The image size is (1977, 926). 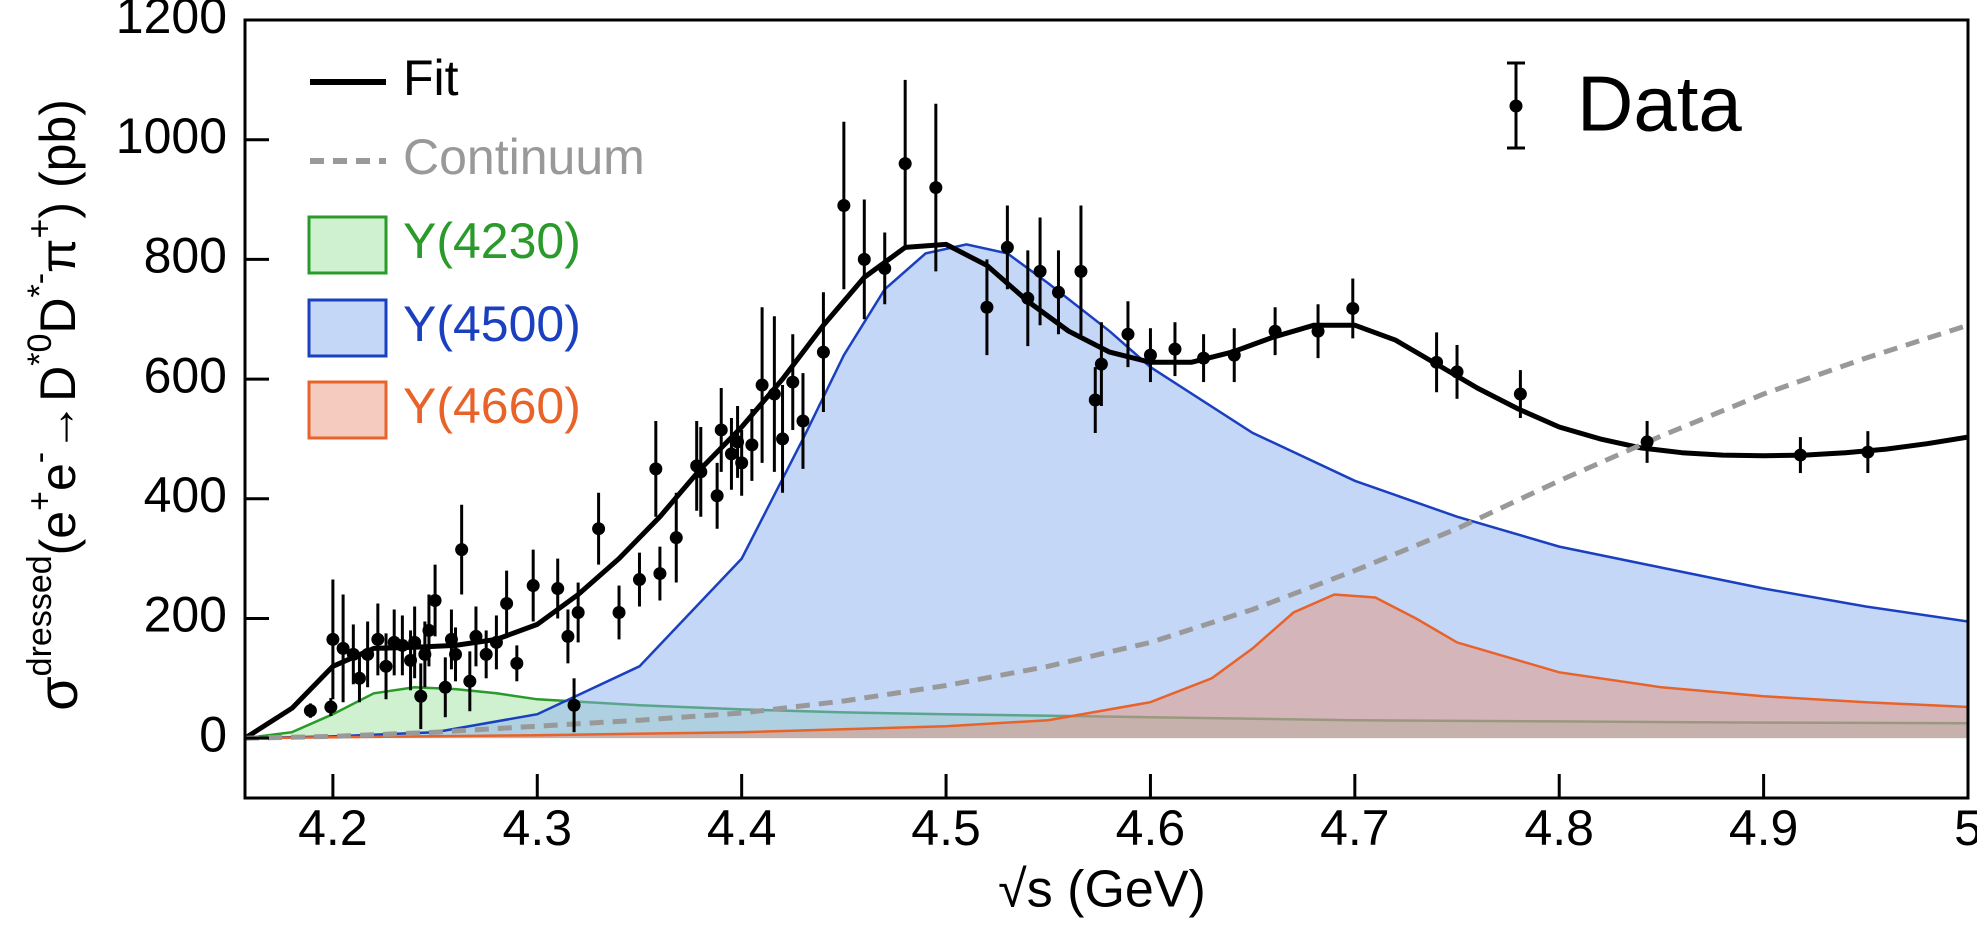 I want to click on x-tick-label: 4.3, so click(x=538, y=828).